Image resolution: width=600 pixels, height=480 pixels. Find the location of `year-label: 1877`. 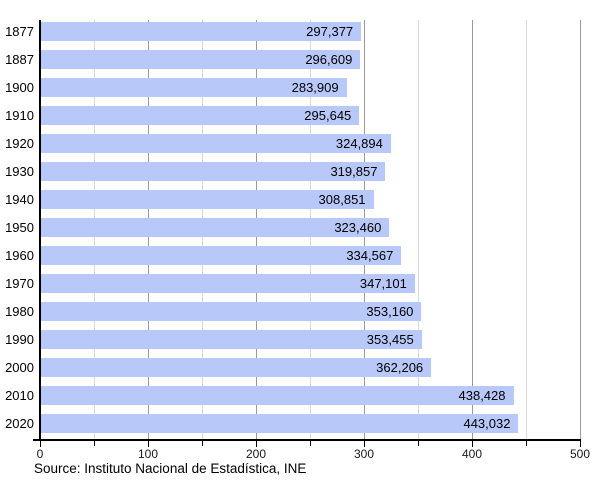

year-label: 1877 is located at coordinates (19, 31).